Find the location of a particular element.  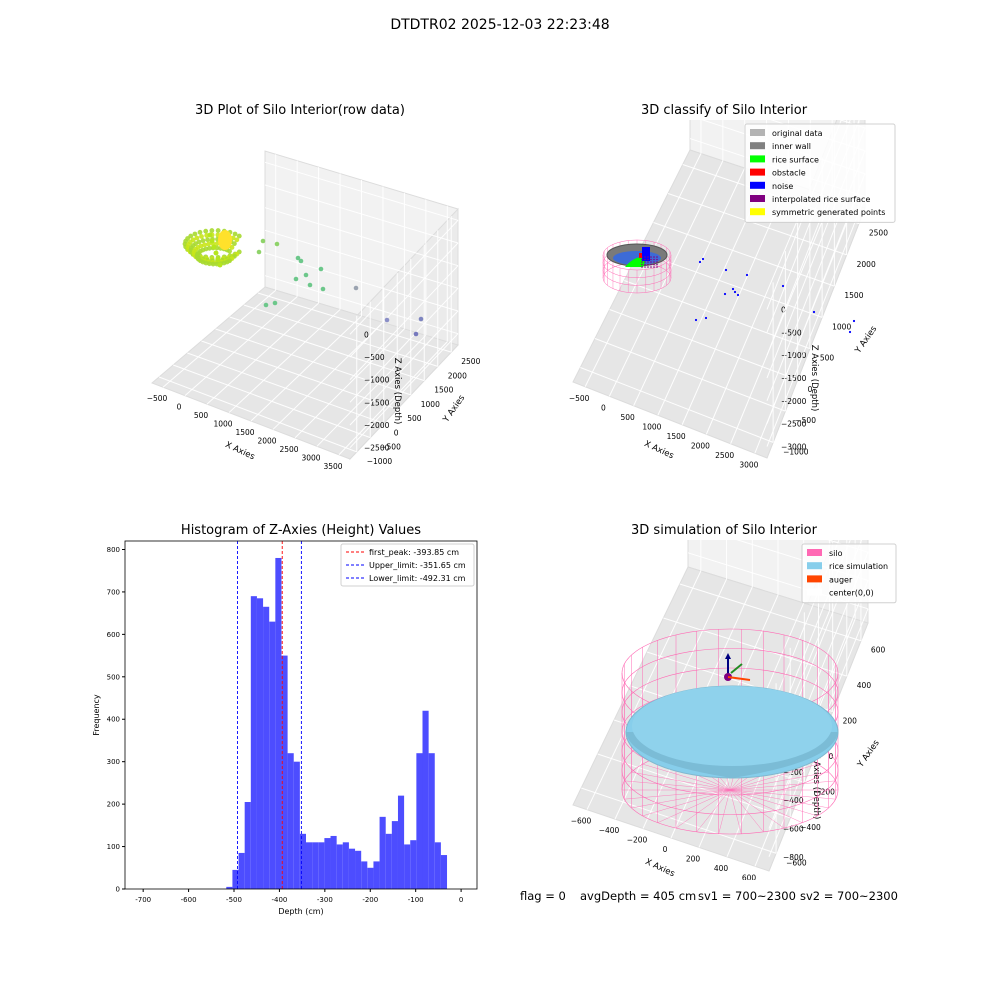

z-tick-label: −1000 is located at coordinates (377, 380).